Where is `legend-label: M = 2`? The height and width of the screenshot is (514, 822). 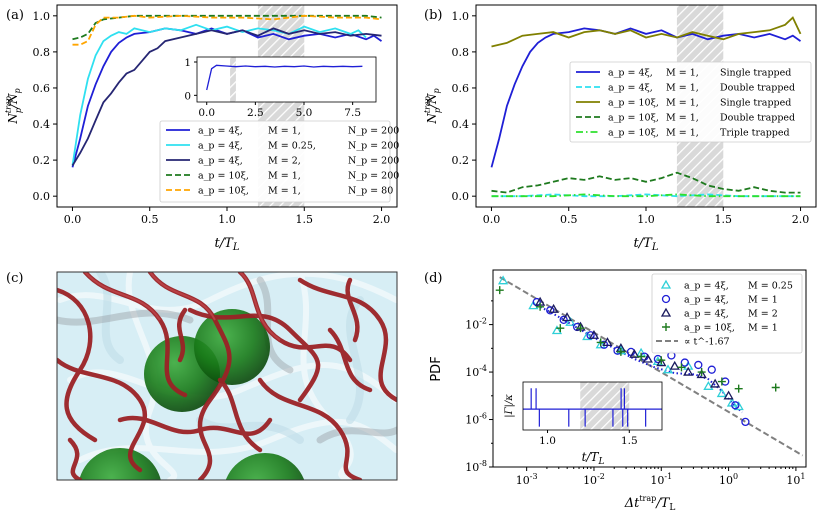
legend-label: M = 2 is located at coordinates (763, 314).